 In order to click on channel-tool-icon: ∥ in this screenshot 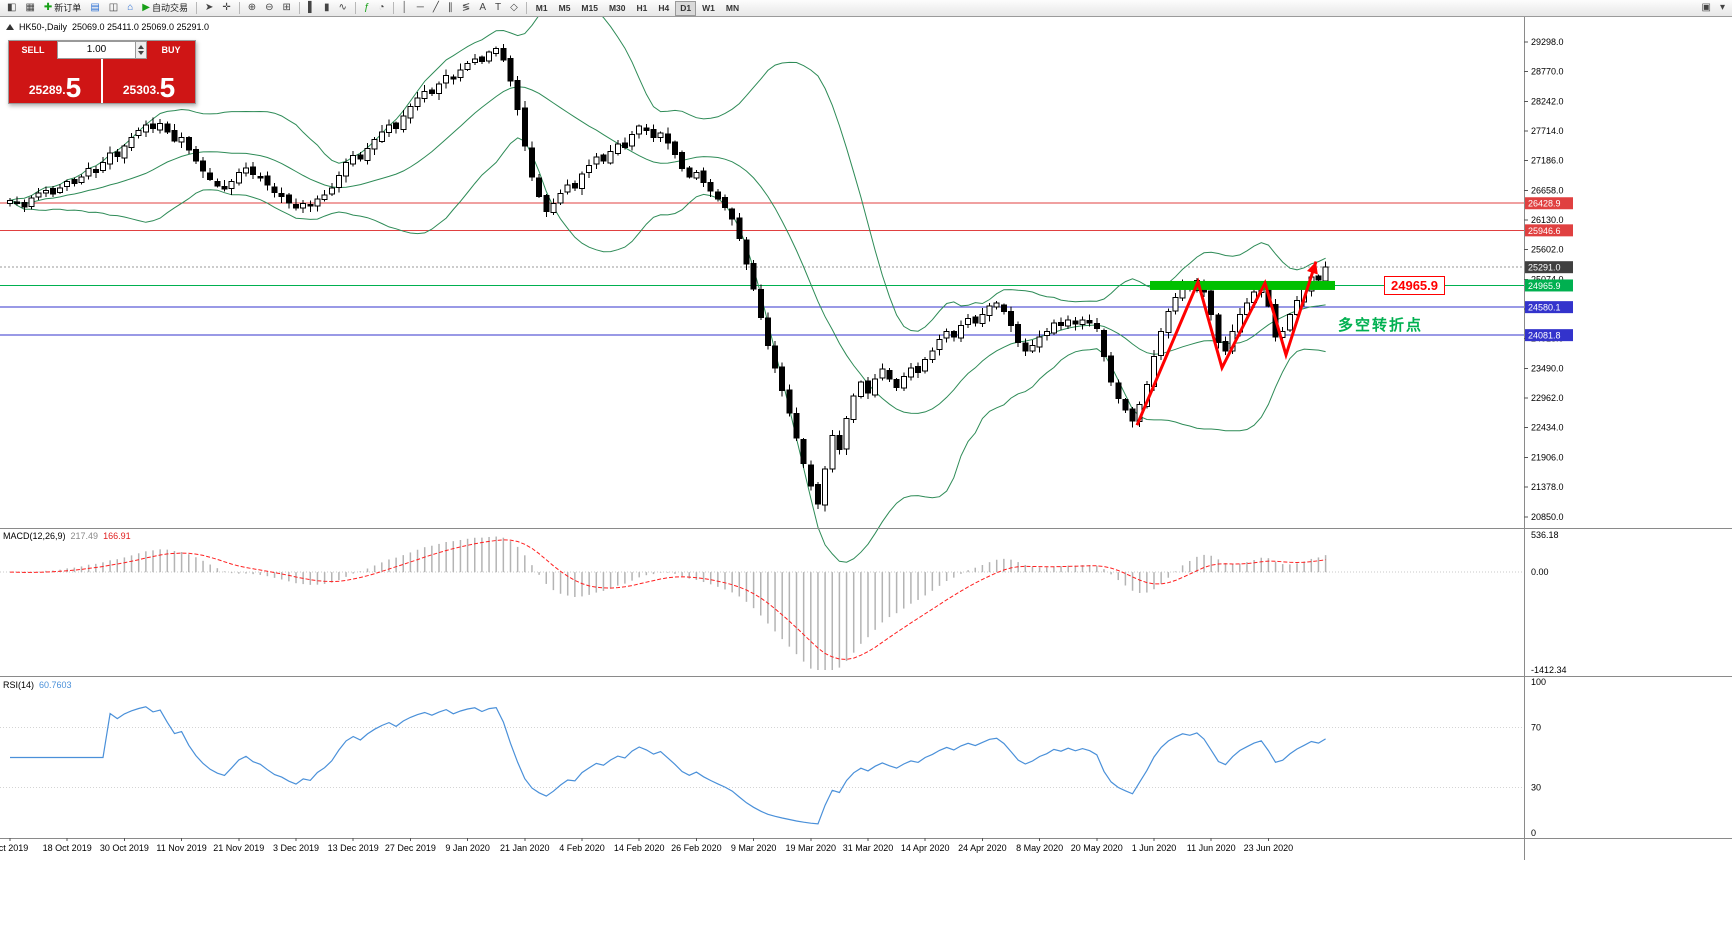, I will do `click(450, 8)`.